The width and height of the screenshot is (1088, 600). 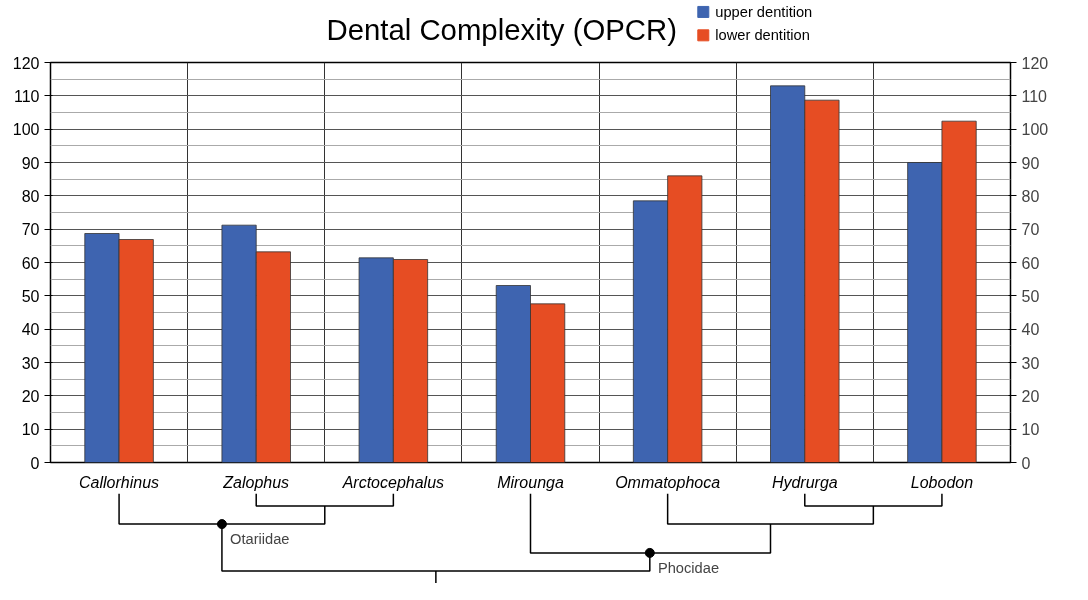 I want to click on text: Otariidae, so click(x=260, y=539).